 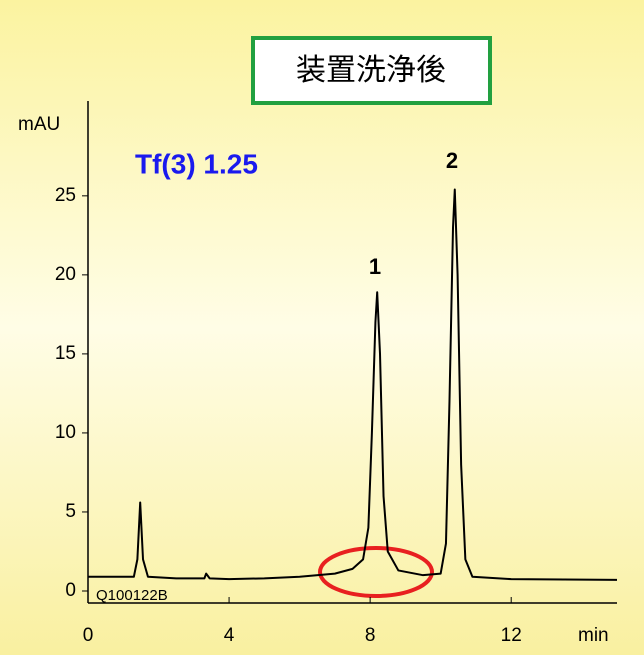 I want to click on x-tick-label: 0, so click(x=88, y=635).